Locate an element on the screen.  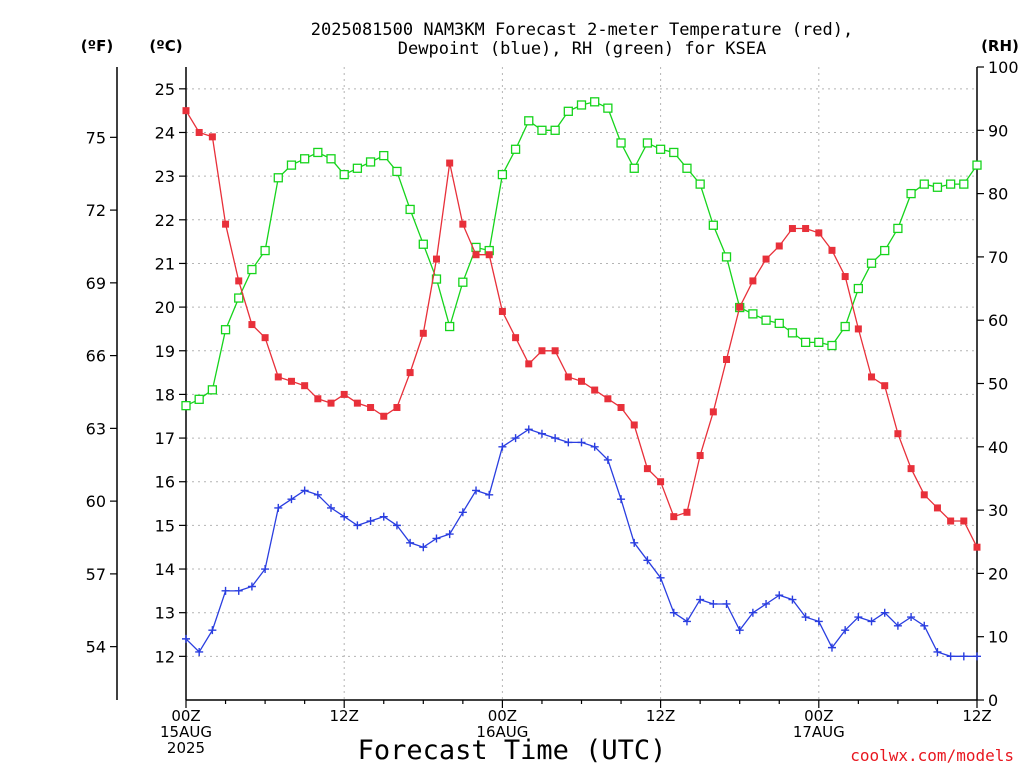
celsius-tick-label: 16 is located at coordinates (165, 482).